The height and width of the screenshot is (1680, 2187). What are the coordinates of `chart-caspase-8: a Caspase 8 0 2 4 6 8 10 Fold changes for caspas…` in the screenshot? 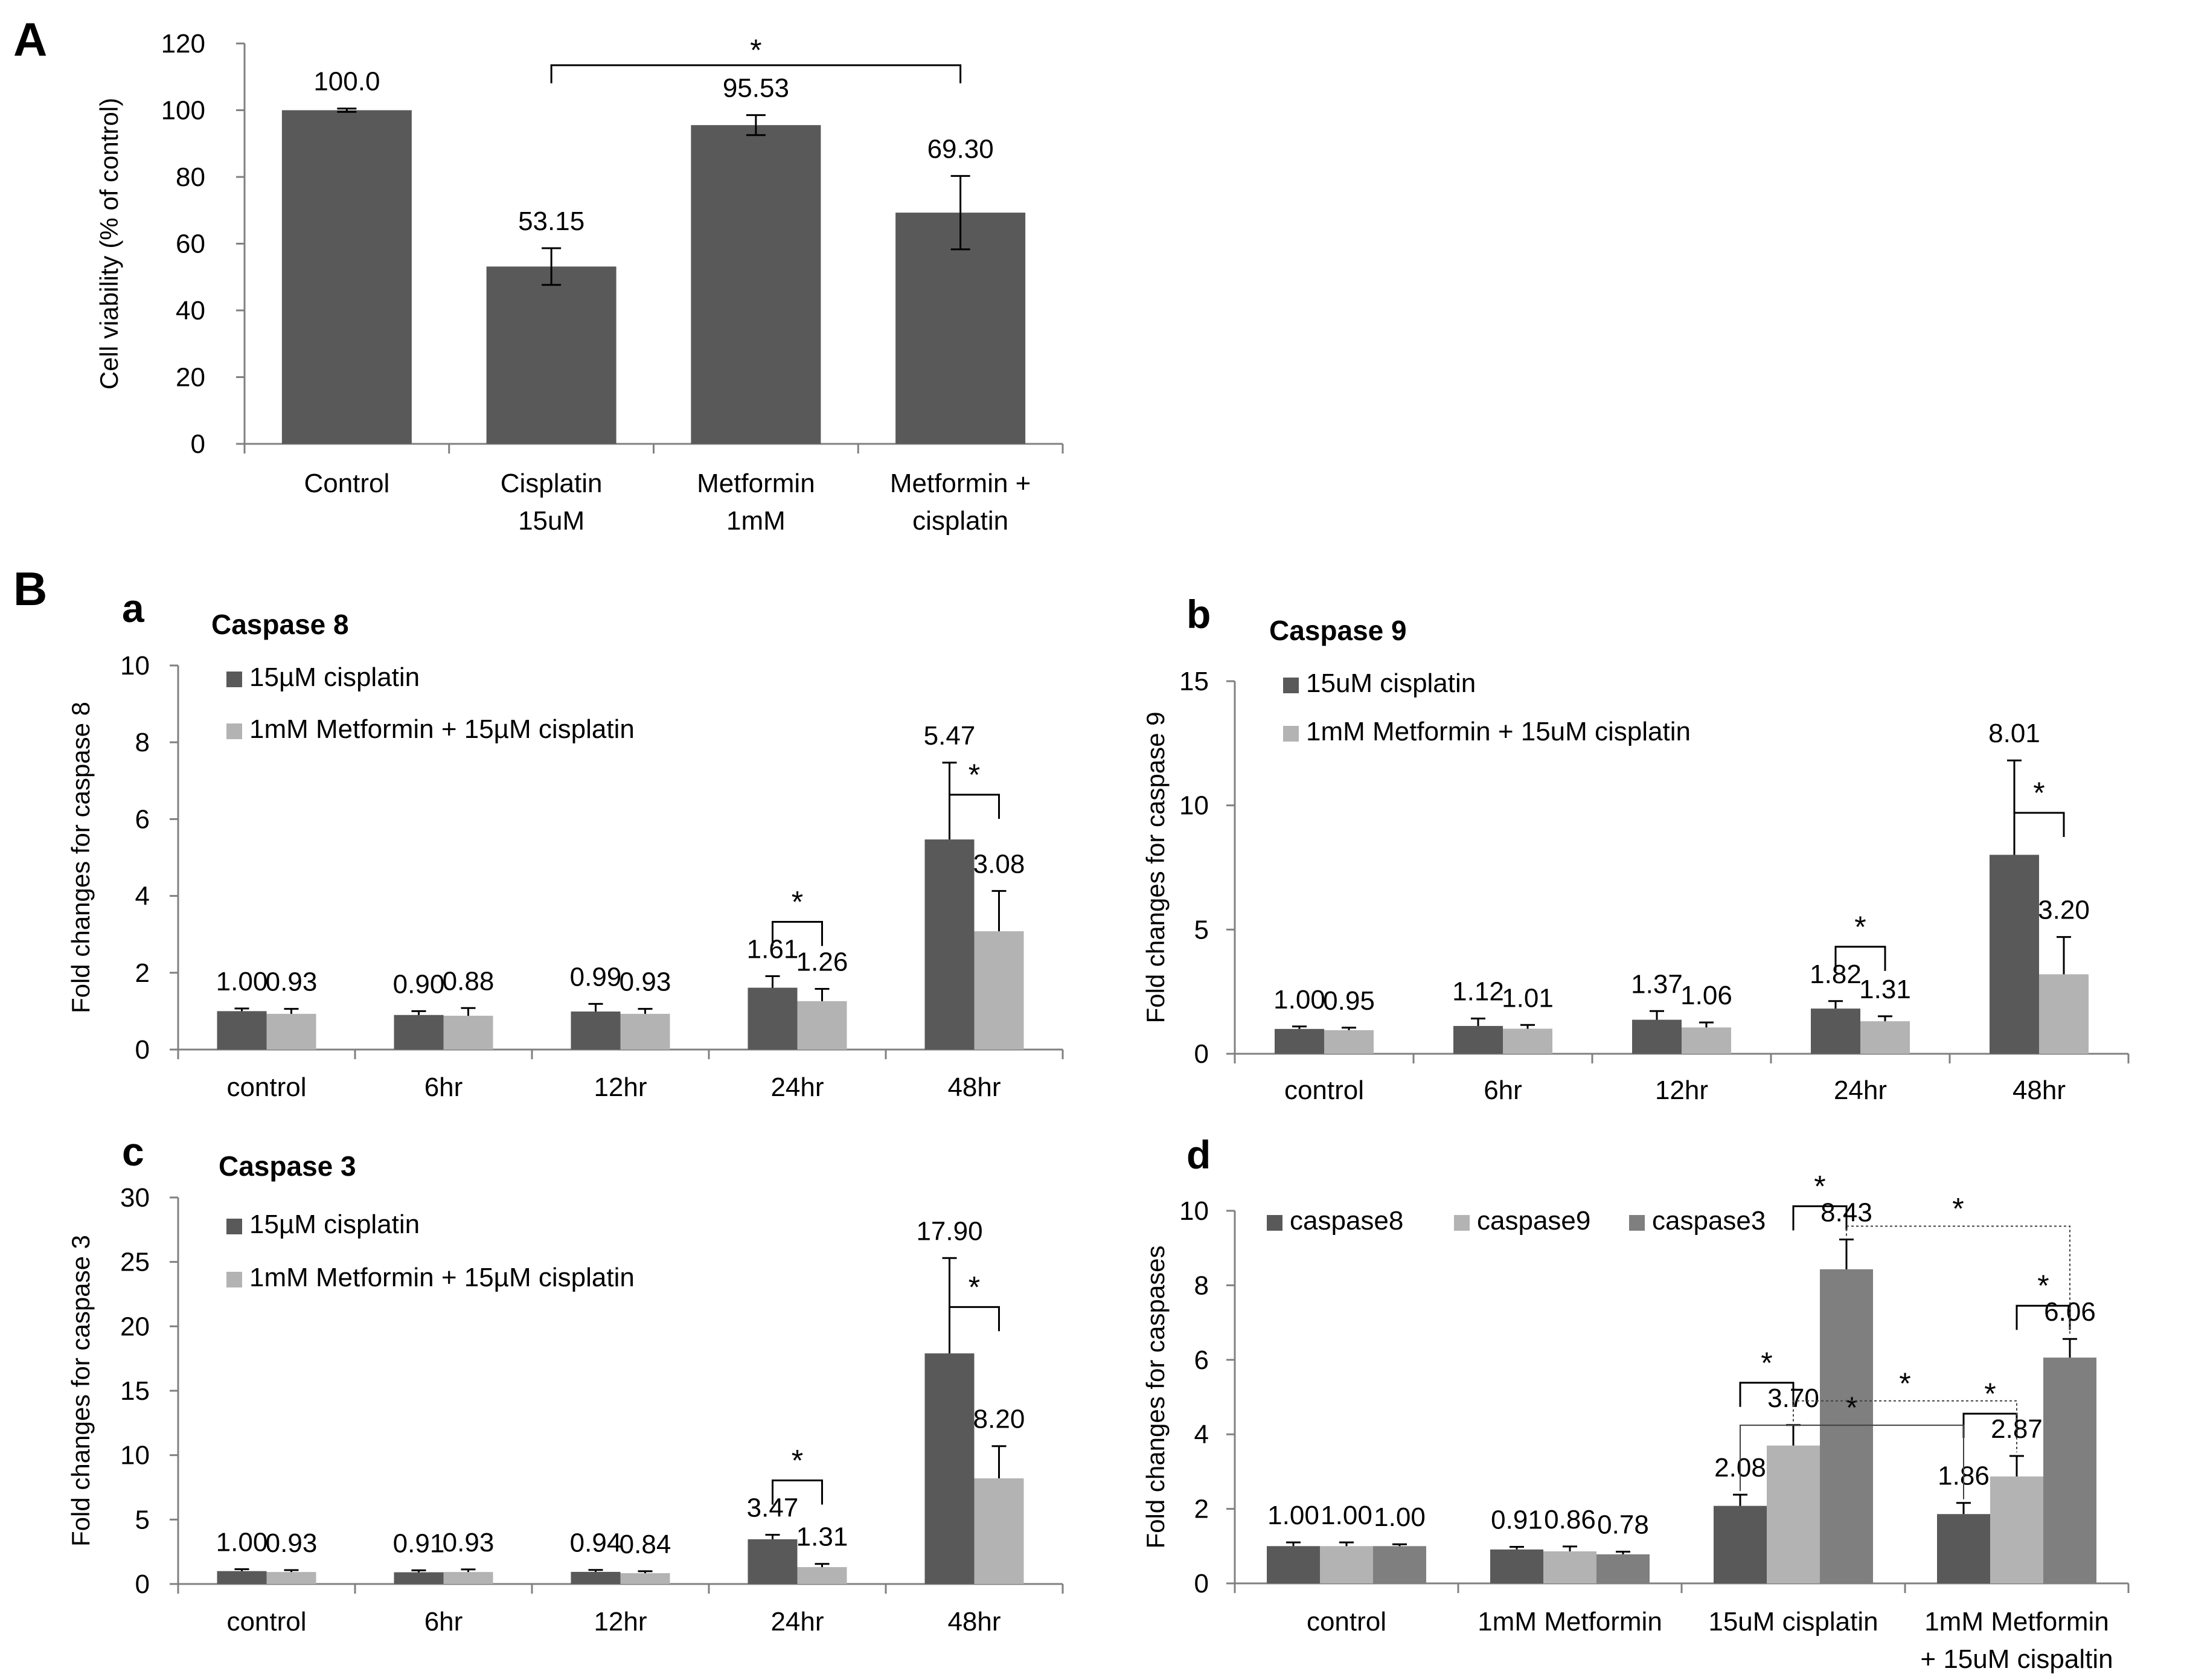 It's located at (565, 844).